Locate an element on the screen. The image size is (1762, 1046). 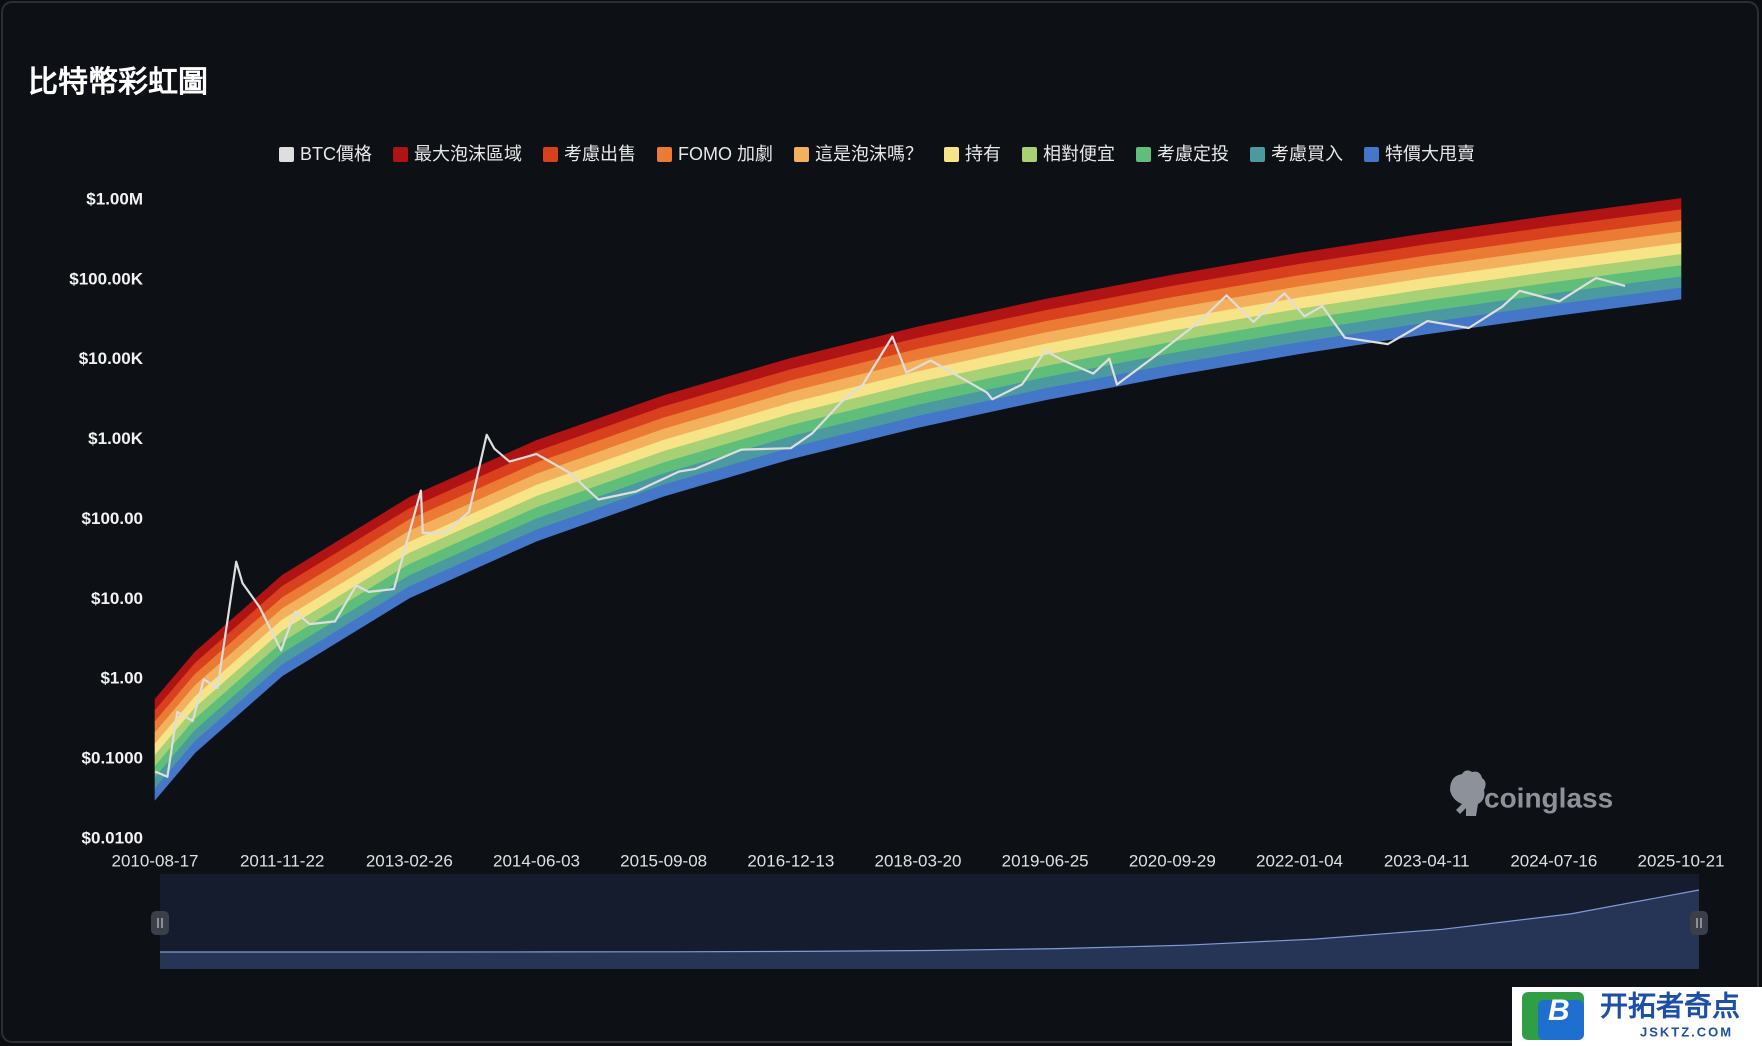
y-tick-label: $1.00K is located at coordinates (116, 438).